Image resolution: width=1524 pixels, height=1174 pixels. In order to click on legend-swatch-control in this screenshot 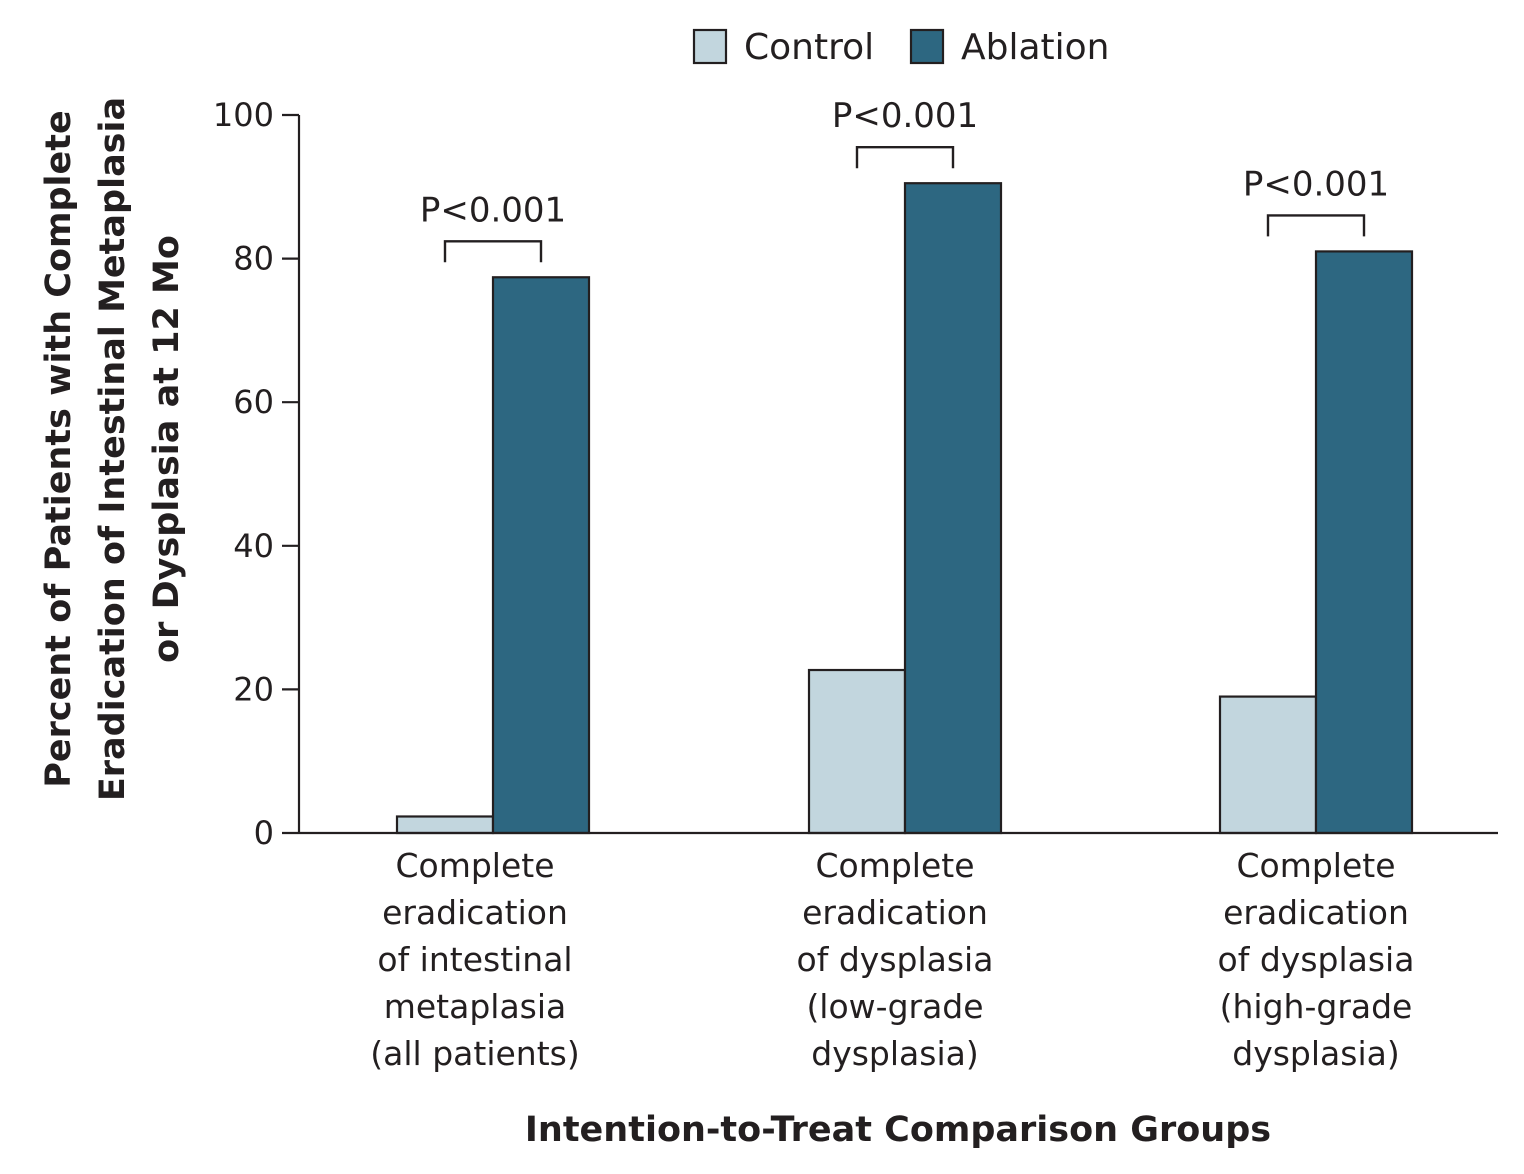, I will do `click(710, 46)`.